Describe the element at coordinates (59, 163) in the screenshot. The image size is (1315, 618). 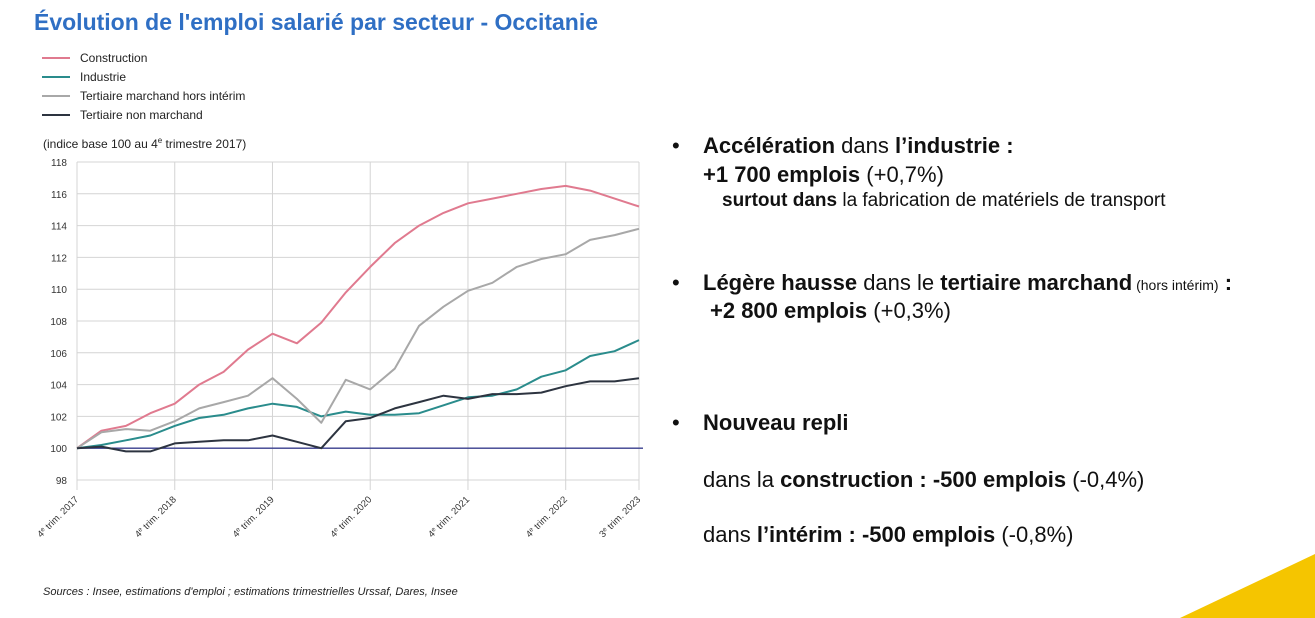
I see `y-tick-label: 118` at that location.